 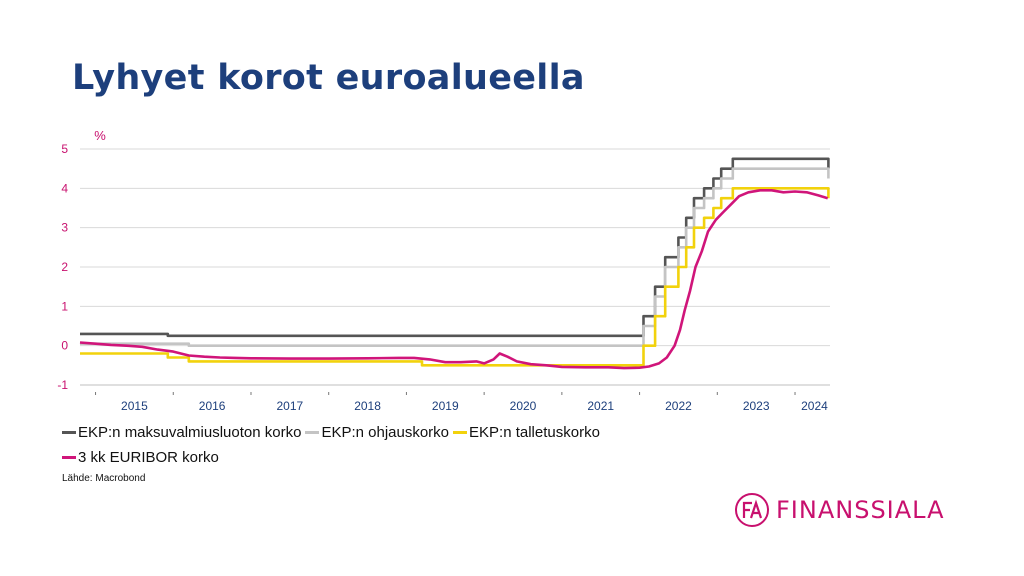 I want to click on y-tick-label: 2, so click(x=64, y=267).